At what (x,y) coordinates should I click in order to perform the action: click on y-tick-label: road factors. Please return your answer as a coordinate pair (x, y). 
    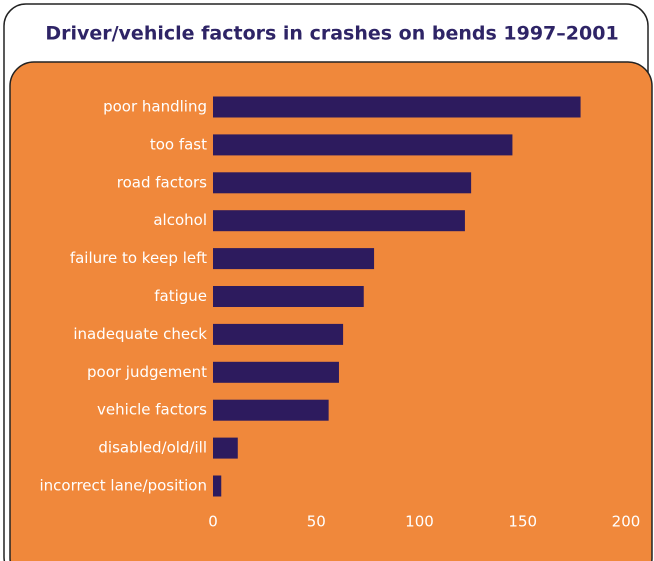
    Looking at the image, I should click on (162, 182).